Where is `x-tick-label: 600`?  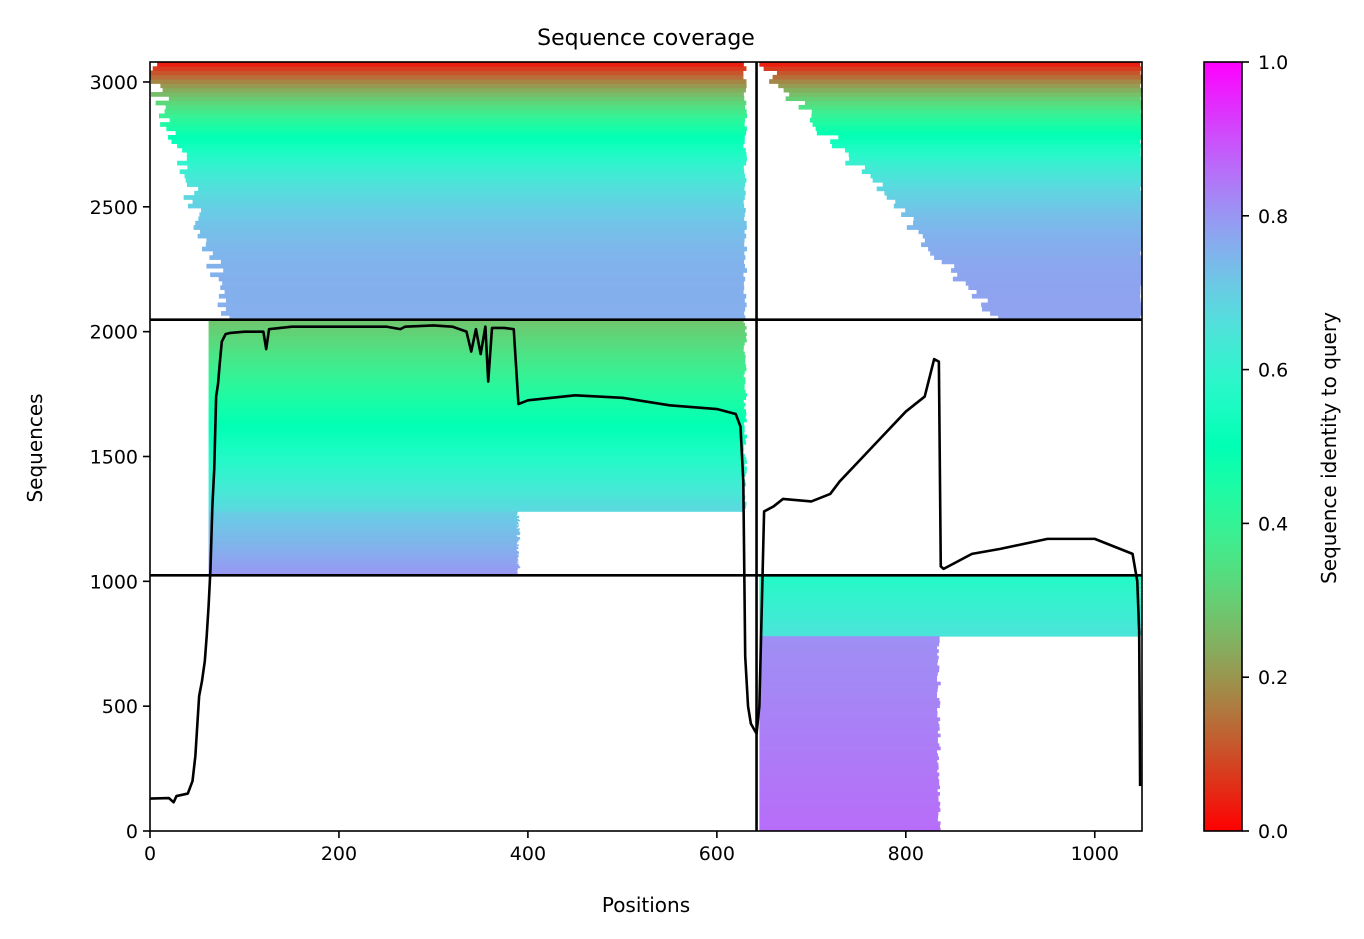
x-tick-label: 600 is located at coordinates (717, 854).